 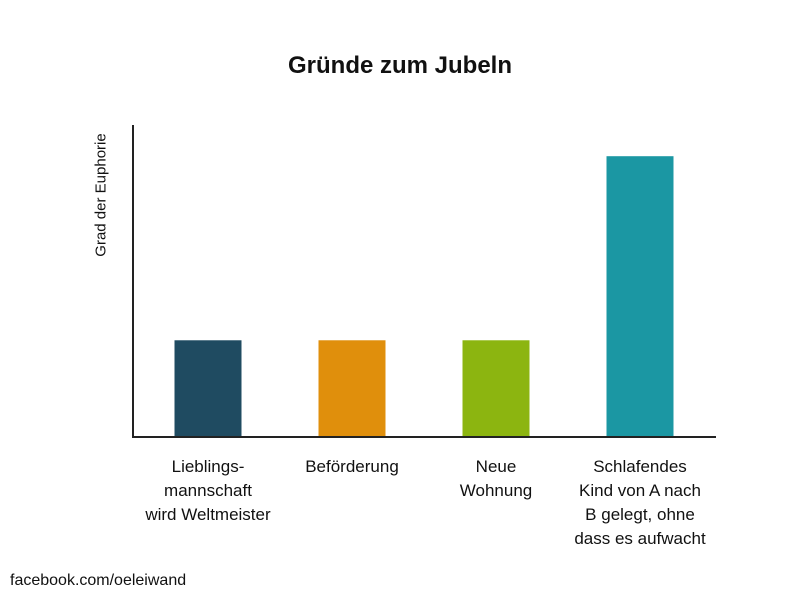 I want to click on x-tick-label: Neue Wohnung, so click(x=496, y=478).